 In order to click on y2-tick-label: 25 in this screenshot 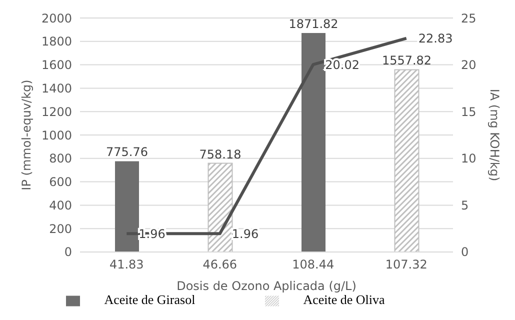, I will do `click(468, 18)`.